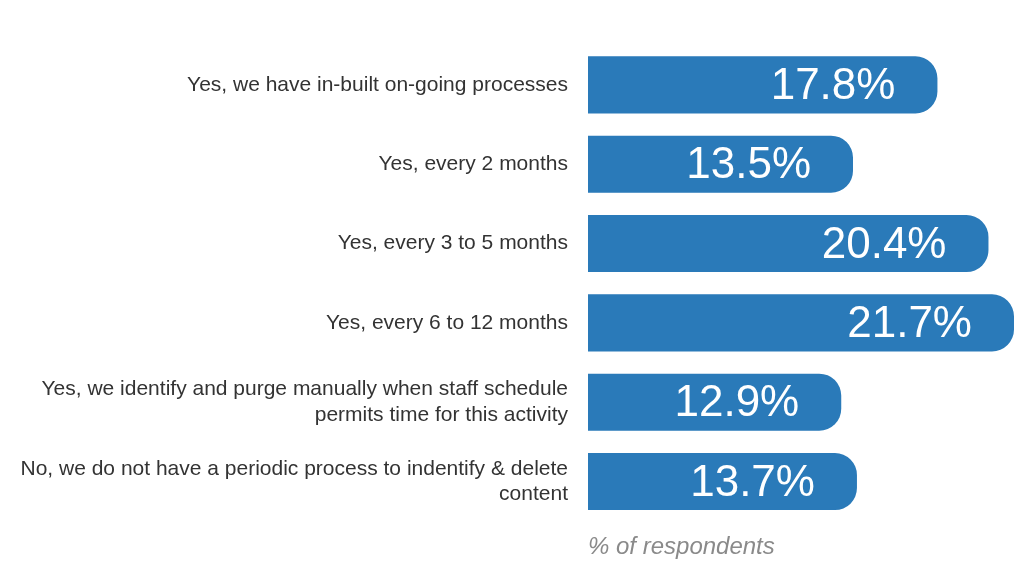  Describe the element at coordinates (749, 163) in the screenshot. I see `data-label: 13.5%` at that location.